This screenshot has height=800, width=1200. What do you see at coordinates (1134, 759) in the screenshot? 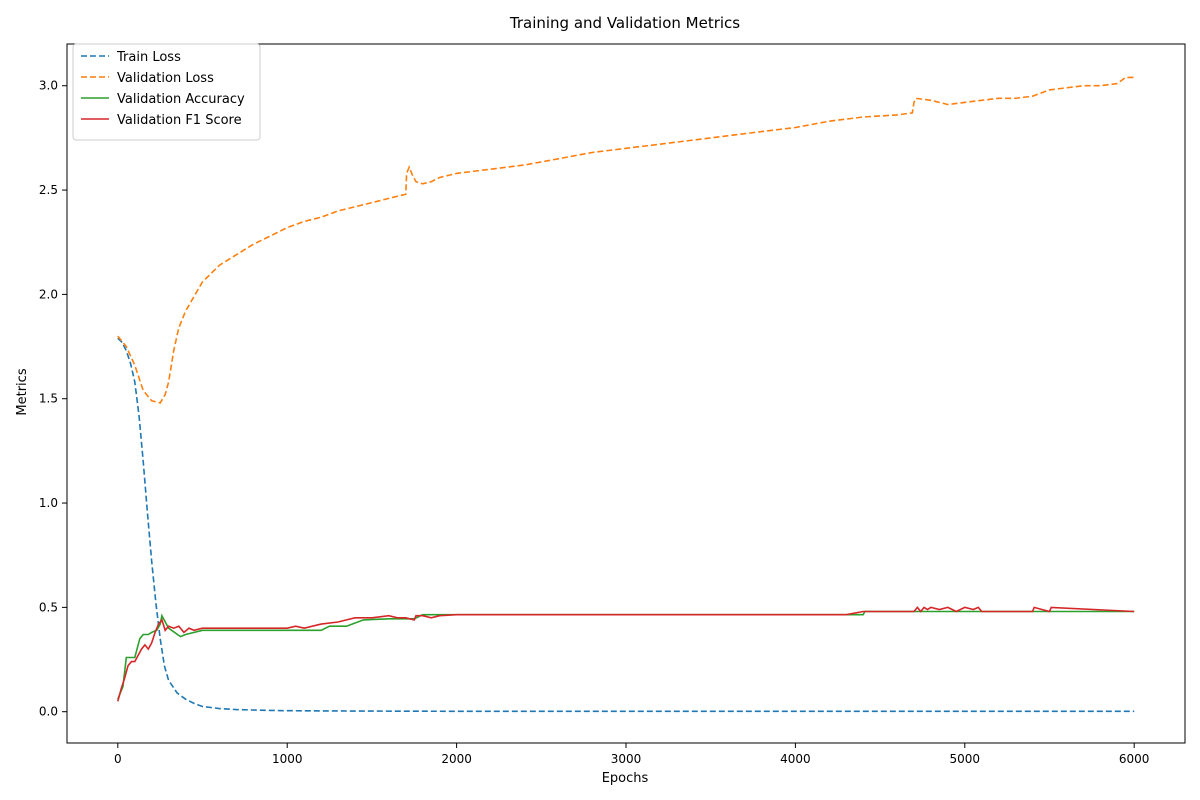
I see `x-tick-label: 6000` at bounding box center [1134, 759].